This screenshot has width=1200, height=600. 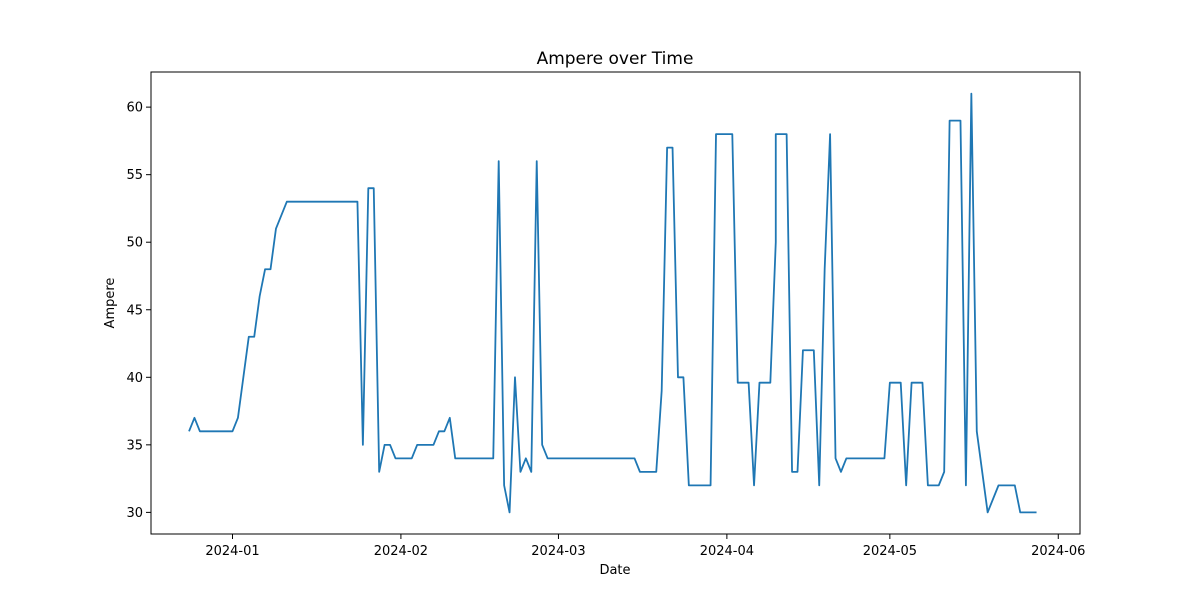 I want to click on y-axis-label: Ampere, so click(x=110, y=303).